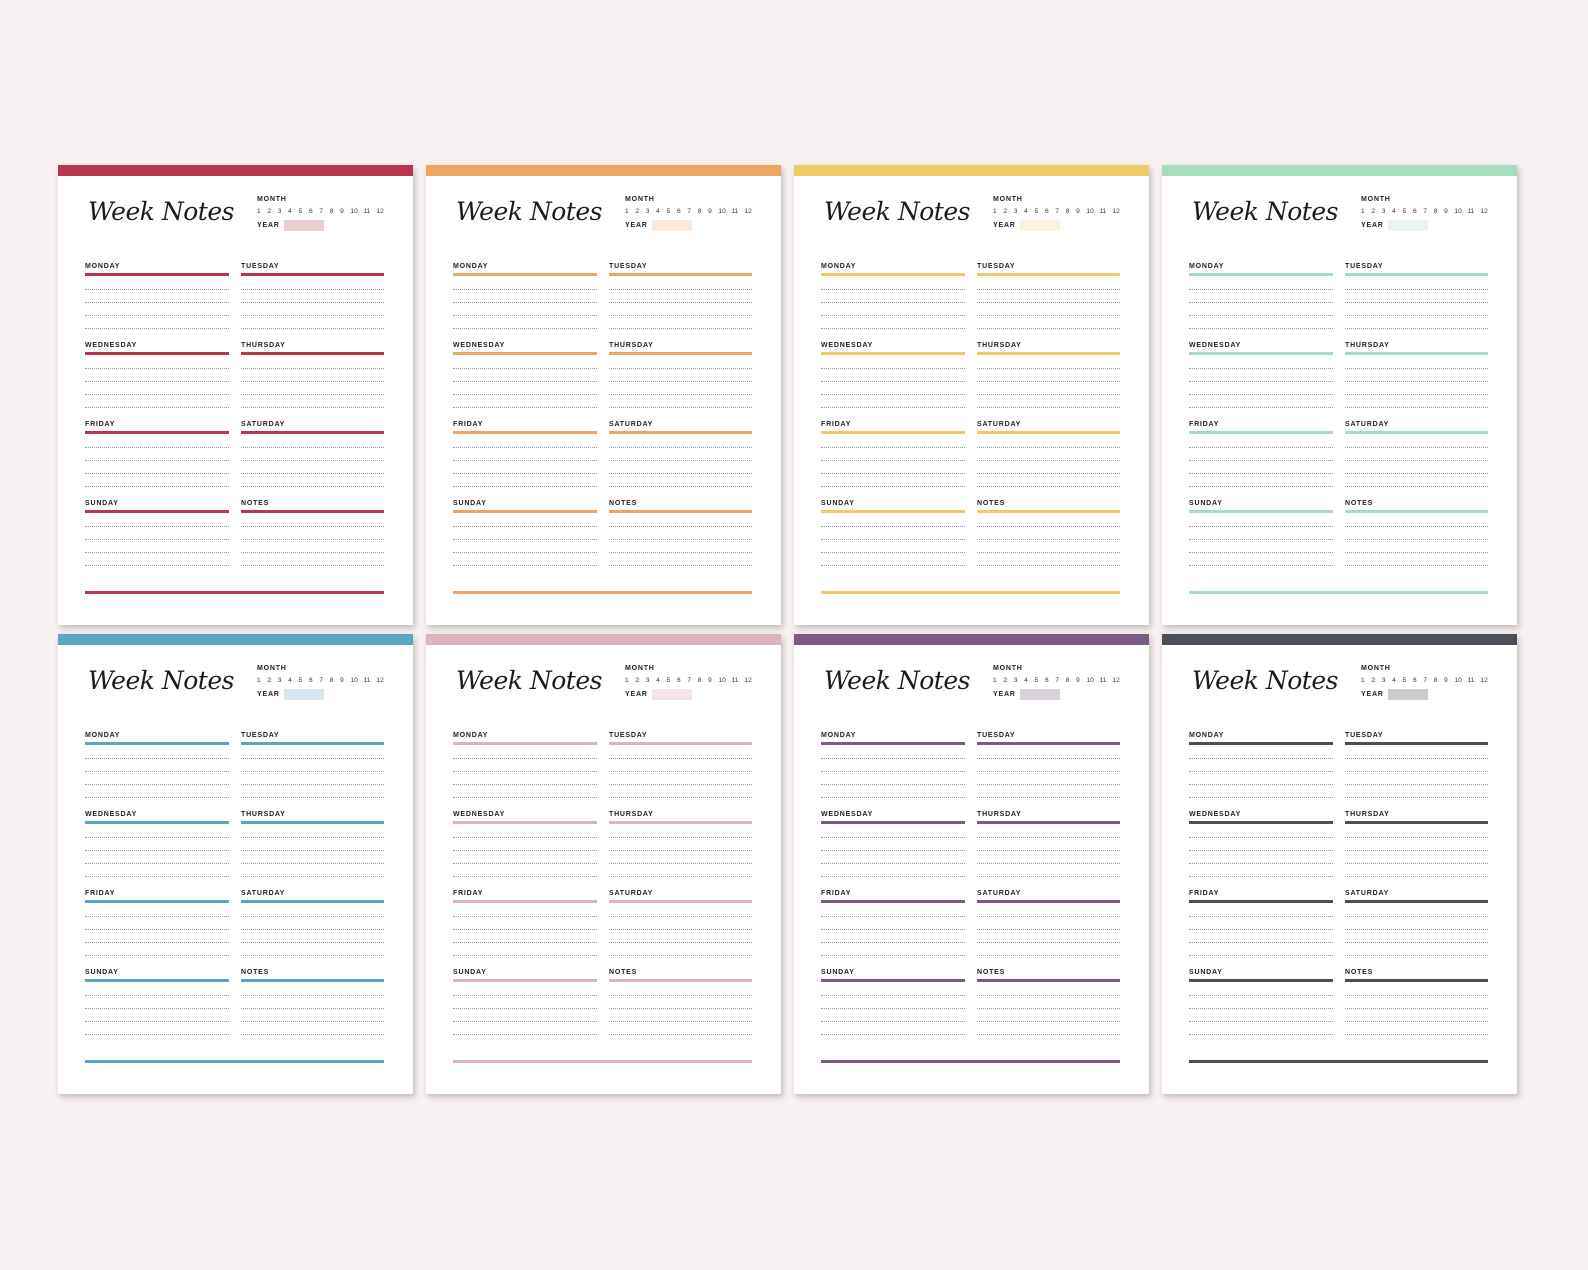  Describe the element at coordinates (1046, 211) in the screenshot. I see `month-number: 6` at that location.